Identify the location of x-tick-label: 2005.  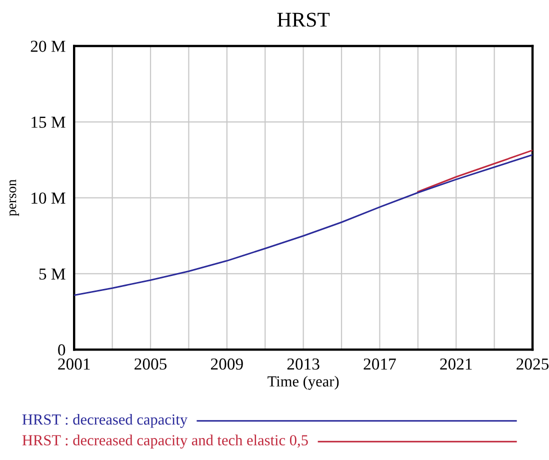
(150, 364).